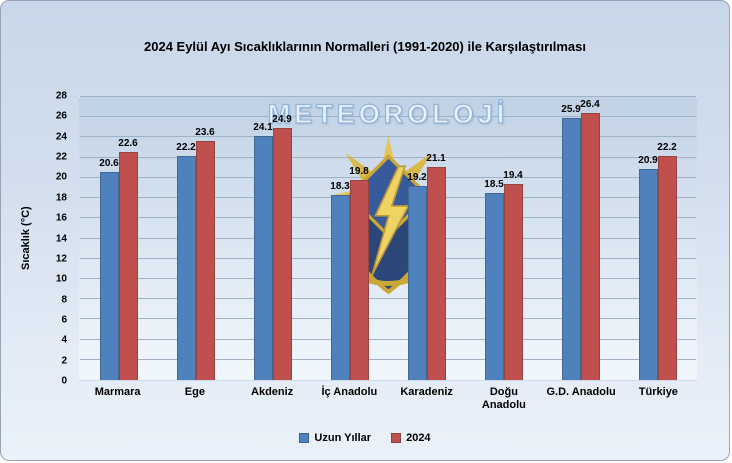  I want to click on bar-uzun-yıllar: 20.6, so click(109, 269).